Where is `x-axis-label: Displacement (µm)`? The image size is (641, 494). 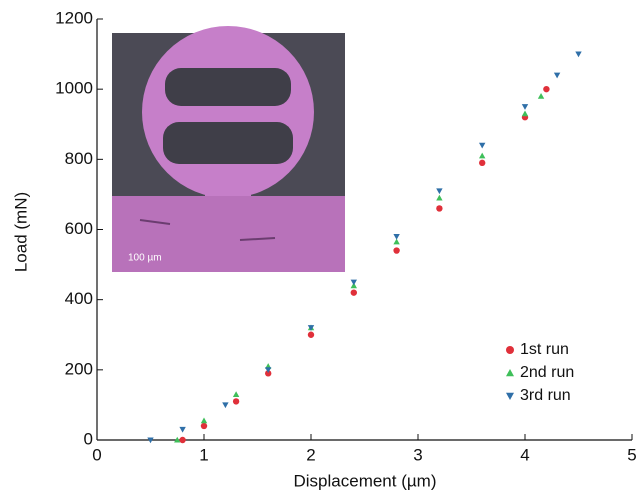
x-axis-label: Displacement (µm) is located at coordinates (365, 480).